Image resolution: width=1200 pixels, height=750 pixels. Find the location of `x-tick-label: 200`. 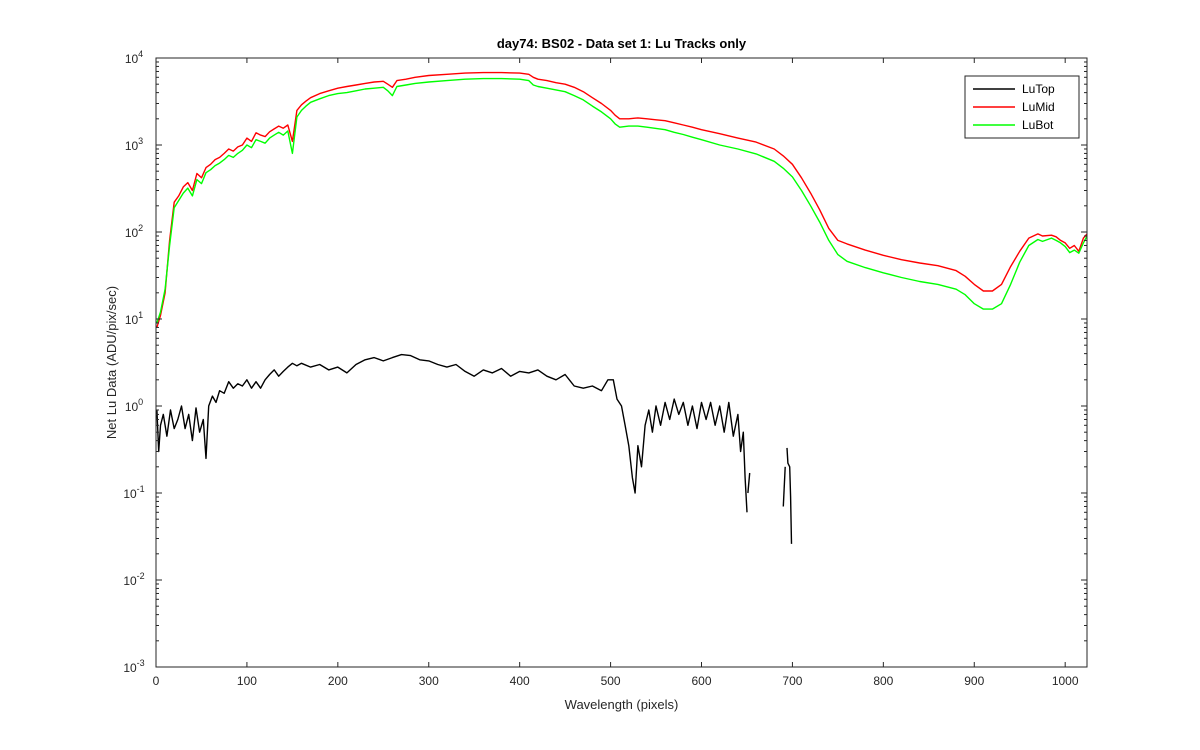

x-tick-label: 200 is located at coordinates (338, 681).